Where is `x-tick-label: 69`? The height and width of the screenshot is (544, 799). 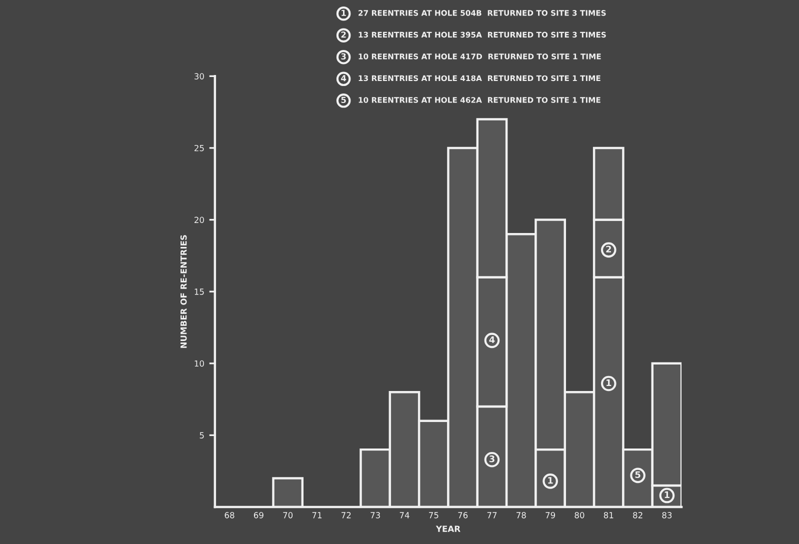
x-tick-label: 69 is located at coordinates (259, 515).